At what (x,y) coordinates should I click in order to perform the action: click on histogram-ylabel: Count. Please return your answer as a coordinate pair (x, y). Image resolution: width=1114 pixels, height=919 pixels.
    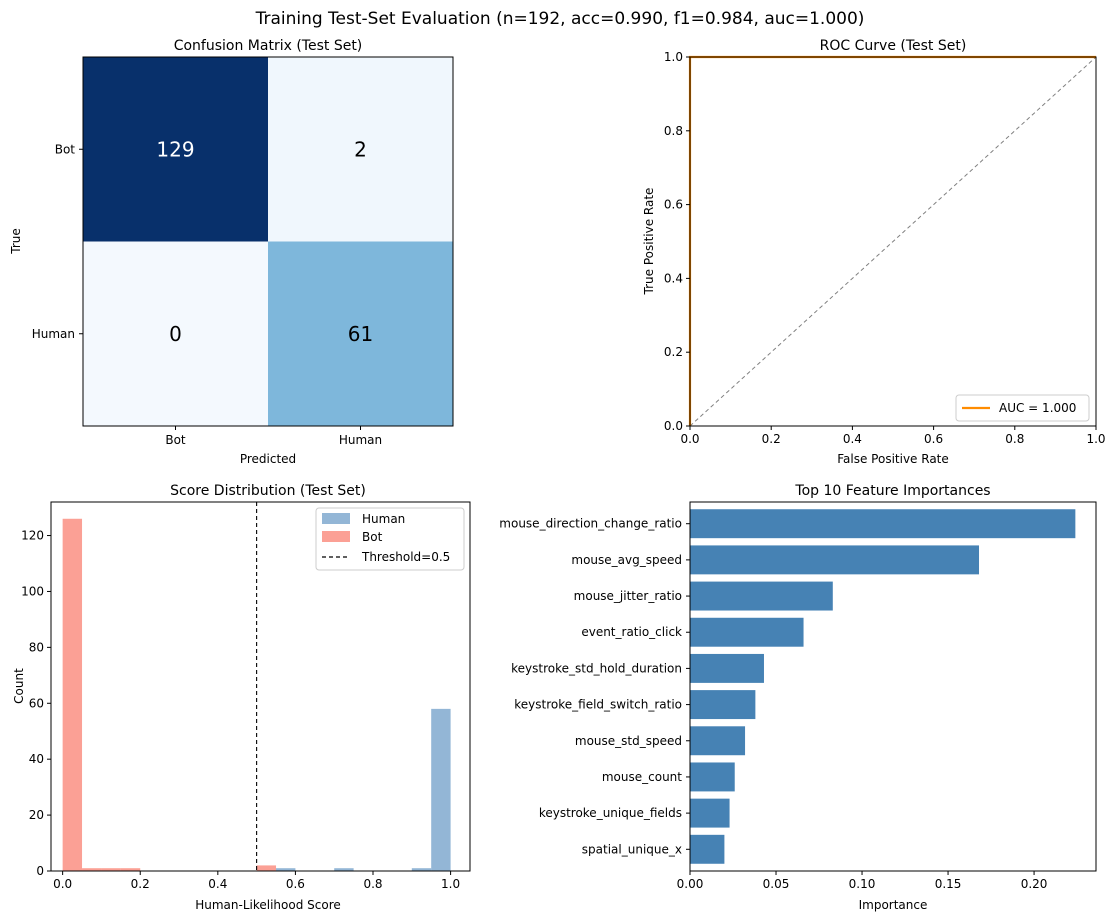
    Looking at the image, I should click on (19, 686).